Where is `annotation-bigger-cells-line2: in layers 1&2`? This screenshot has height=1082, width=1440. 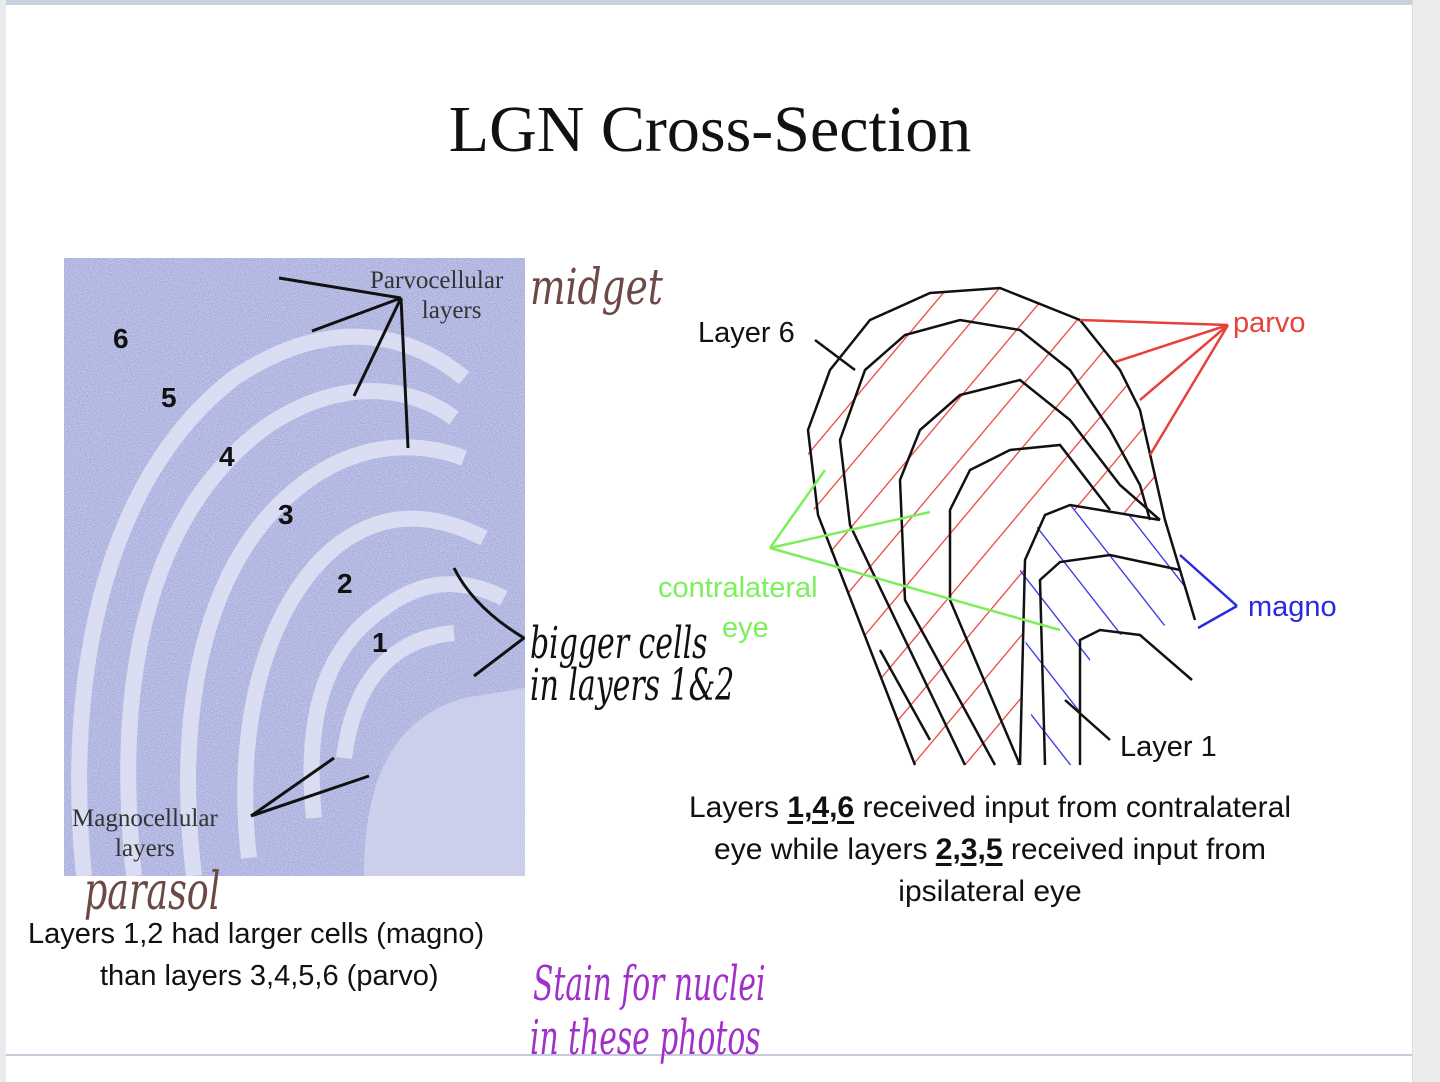 annotation-bigger-cells-line2: in layers 1&2 is located at coordinates (632, 685).